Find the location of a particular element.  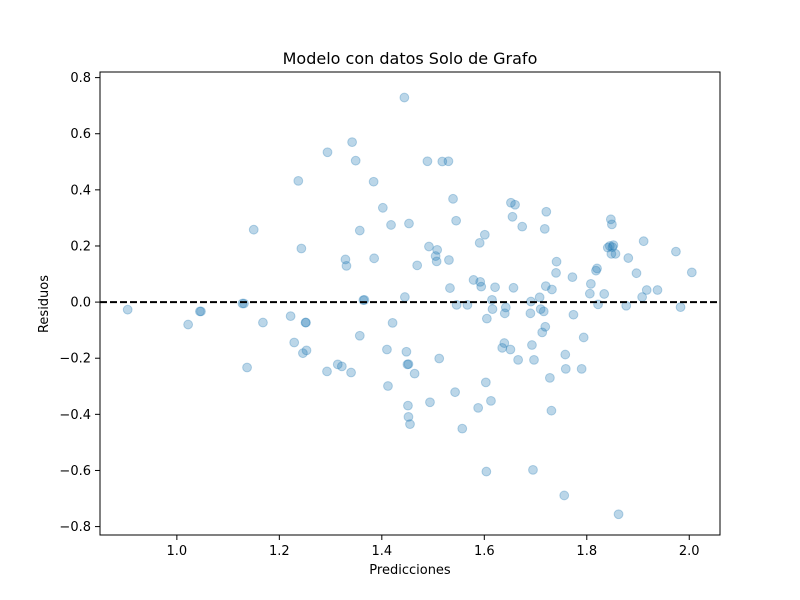

y-axis: −0.8 −0.6 −0.4 −0.2 0.0 0.2 0.4 0.6 0.8 is located at coordinates (79, 303).